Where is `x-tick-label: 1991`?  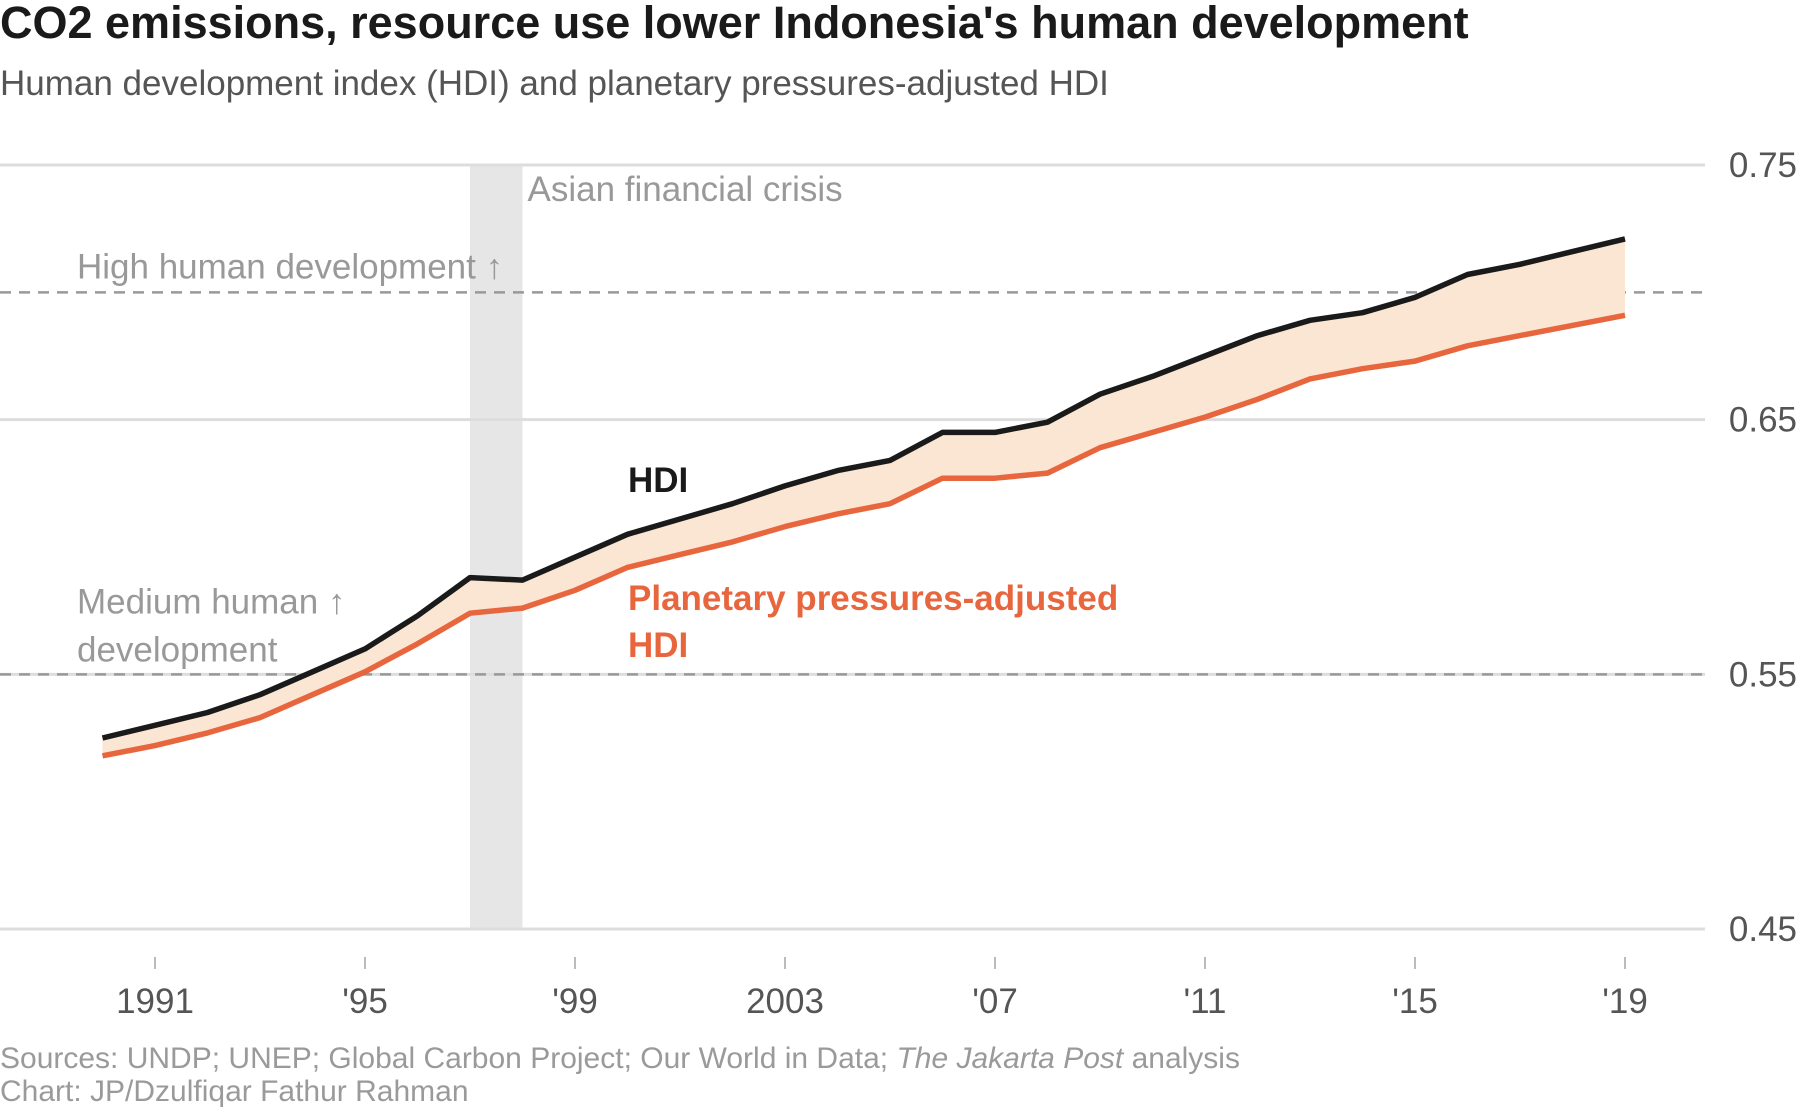
x-tick-label: 1991 is located at coordinates (155, 1001).